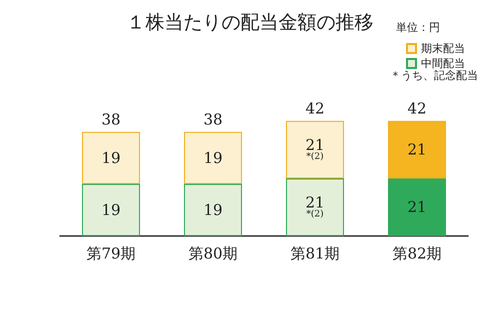 This screenshot has width=500, height=313. I want to click on text: 単位：円, so click(418, 27).